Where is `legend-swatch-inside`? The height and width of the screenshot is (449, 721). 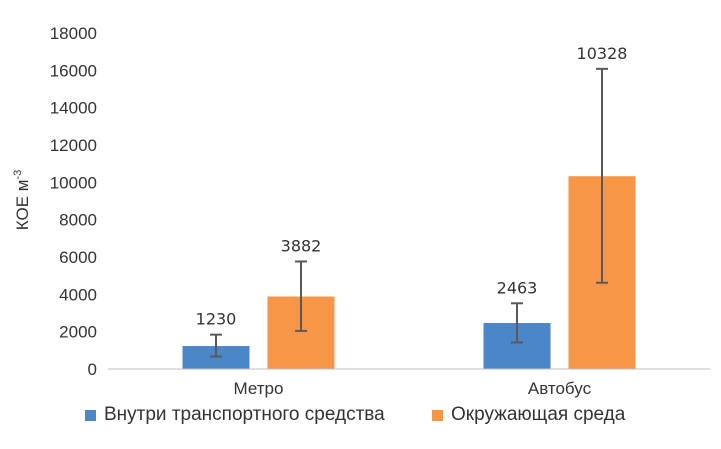 legend-swatch-inside is located at coordinates (90, 415).